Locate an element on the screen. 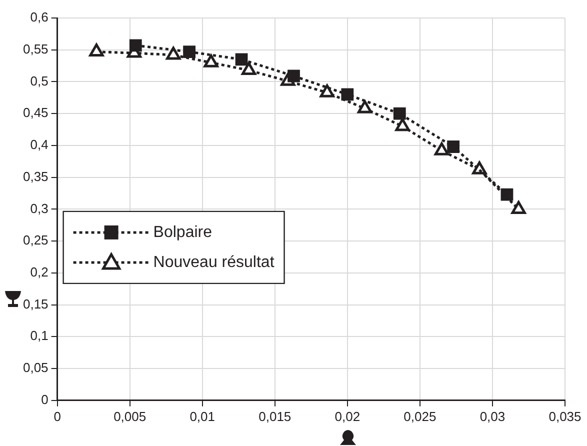 This screenshot has height=446, width=587. legend-label: Bolpaire is located at coordinates (182, 232).